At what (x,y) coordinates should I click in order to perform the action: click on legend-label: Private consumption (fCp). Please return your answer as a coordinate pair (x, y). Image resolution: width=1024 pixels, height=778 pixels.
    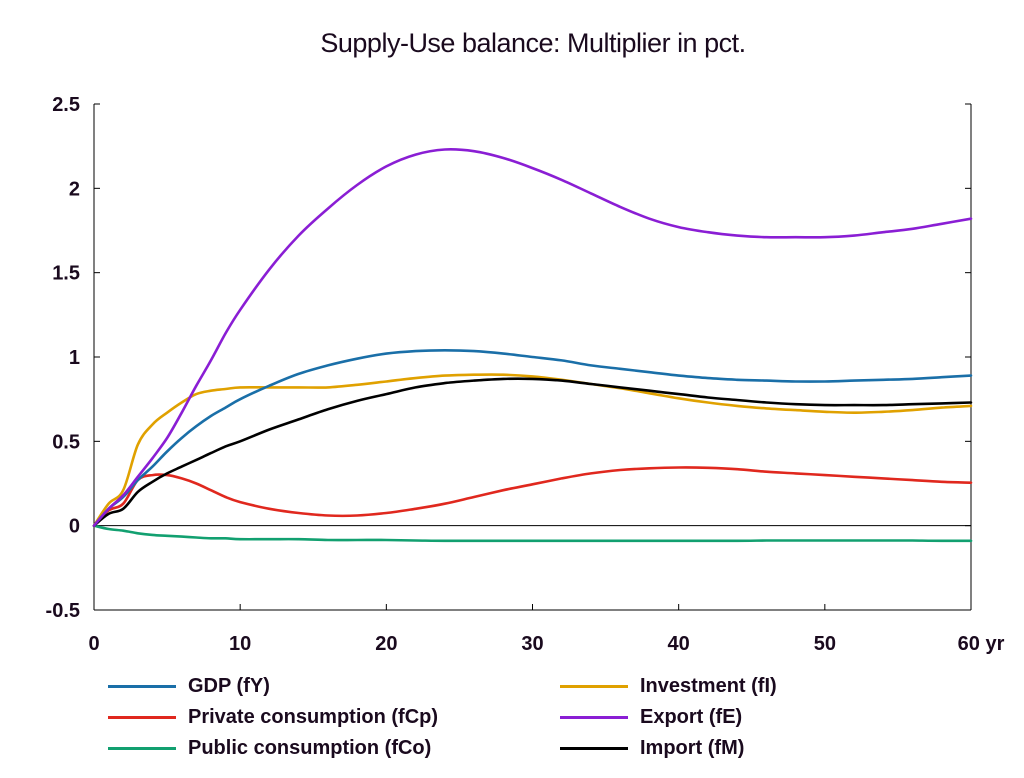
    Looking at the image, I should click on (313, 716).